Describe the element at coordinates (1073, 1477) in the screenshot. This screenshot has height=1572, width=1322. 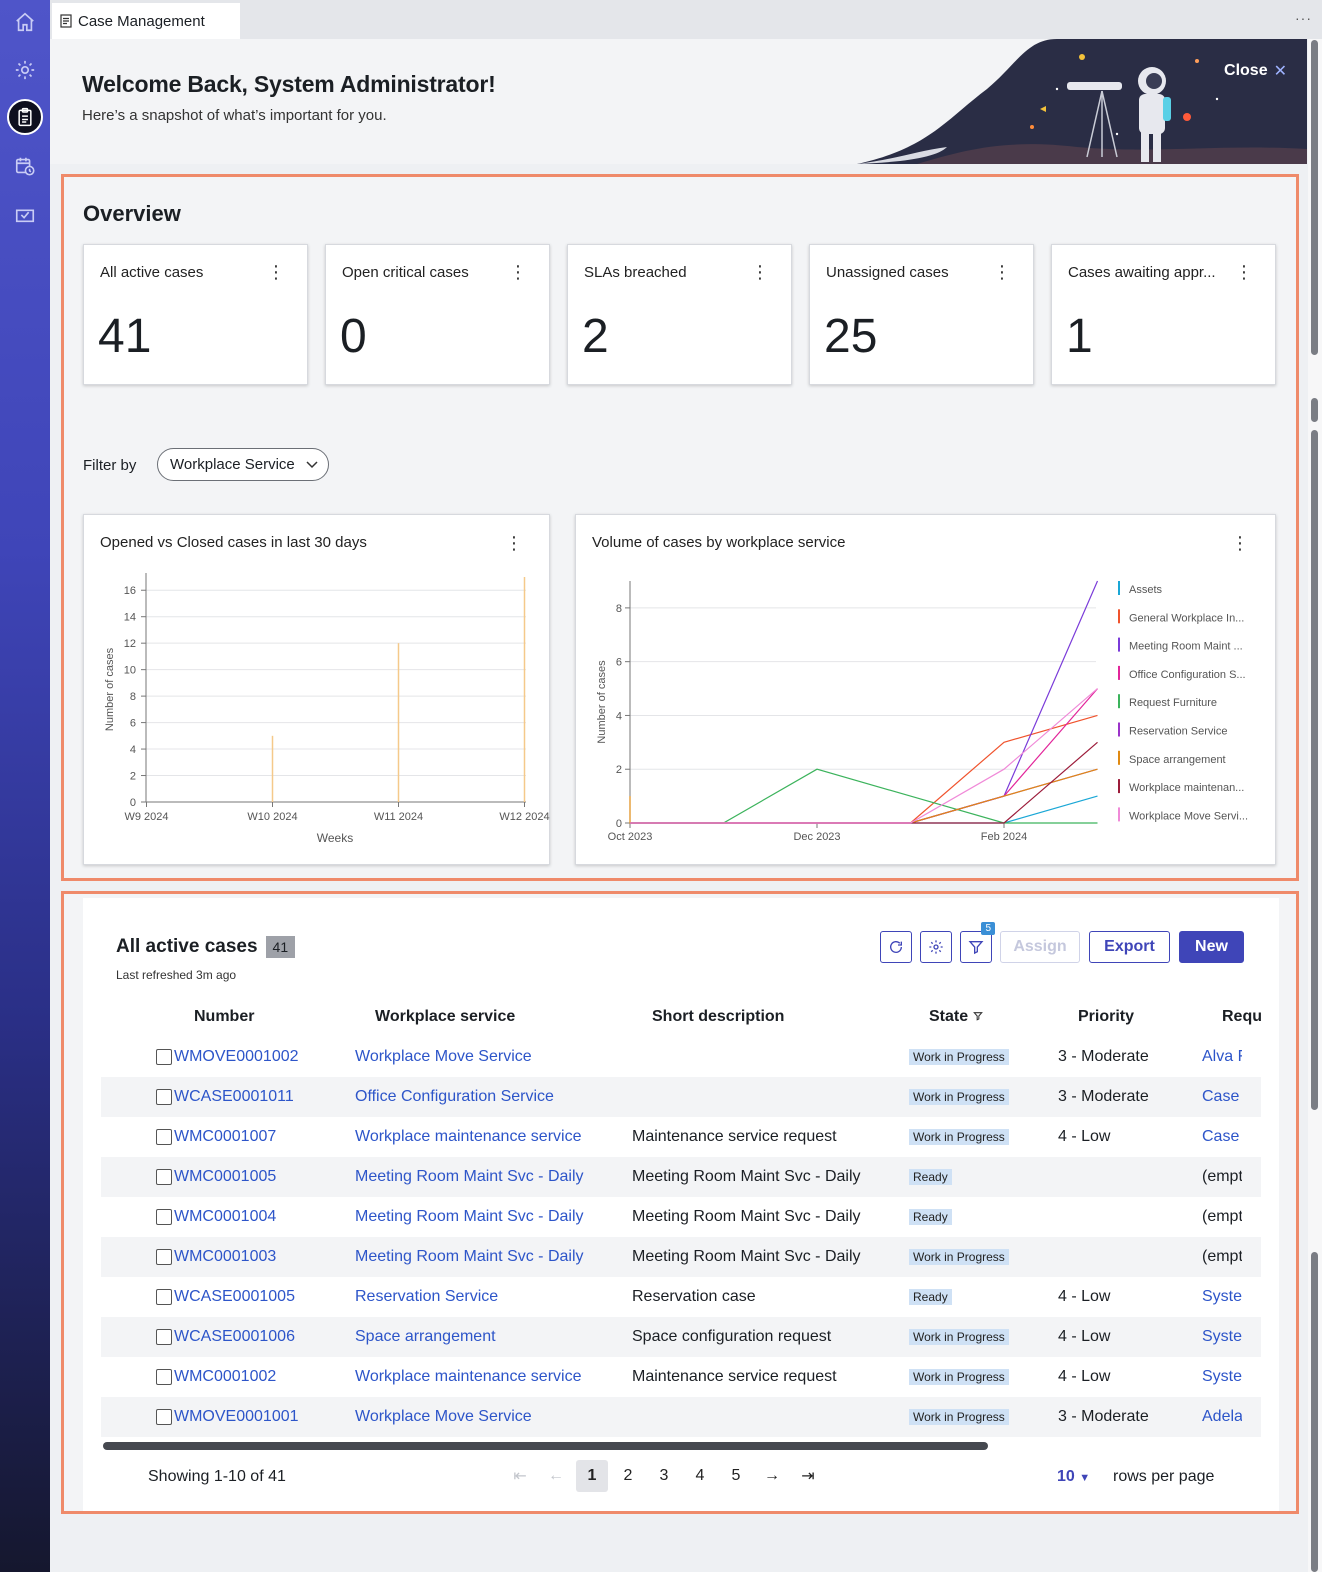
I see `rows-per-page-select: 10 ▼` at that location.